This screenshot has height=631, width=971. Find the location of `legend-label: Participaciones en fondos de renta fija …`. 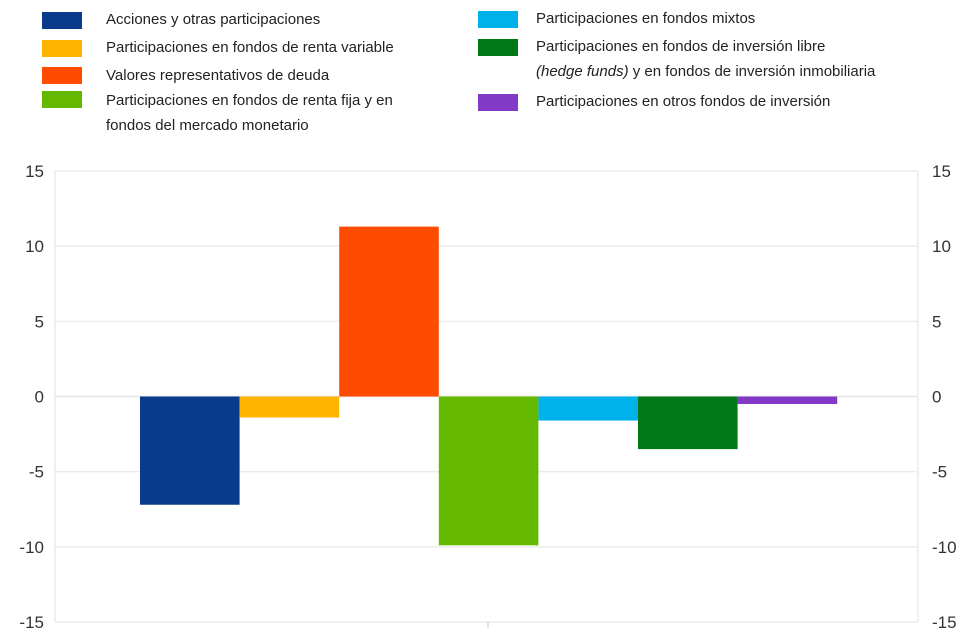

legend-label: Participaciones en fondos de renta fija … is located at coordinates (249, 113).